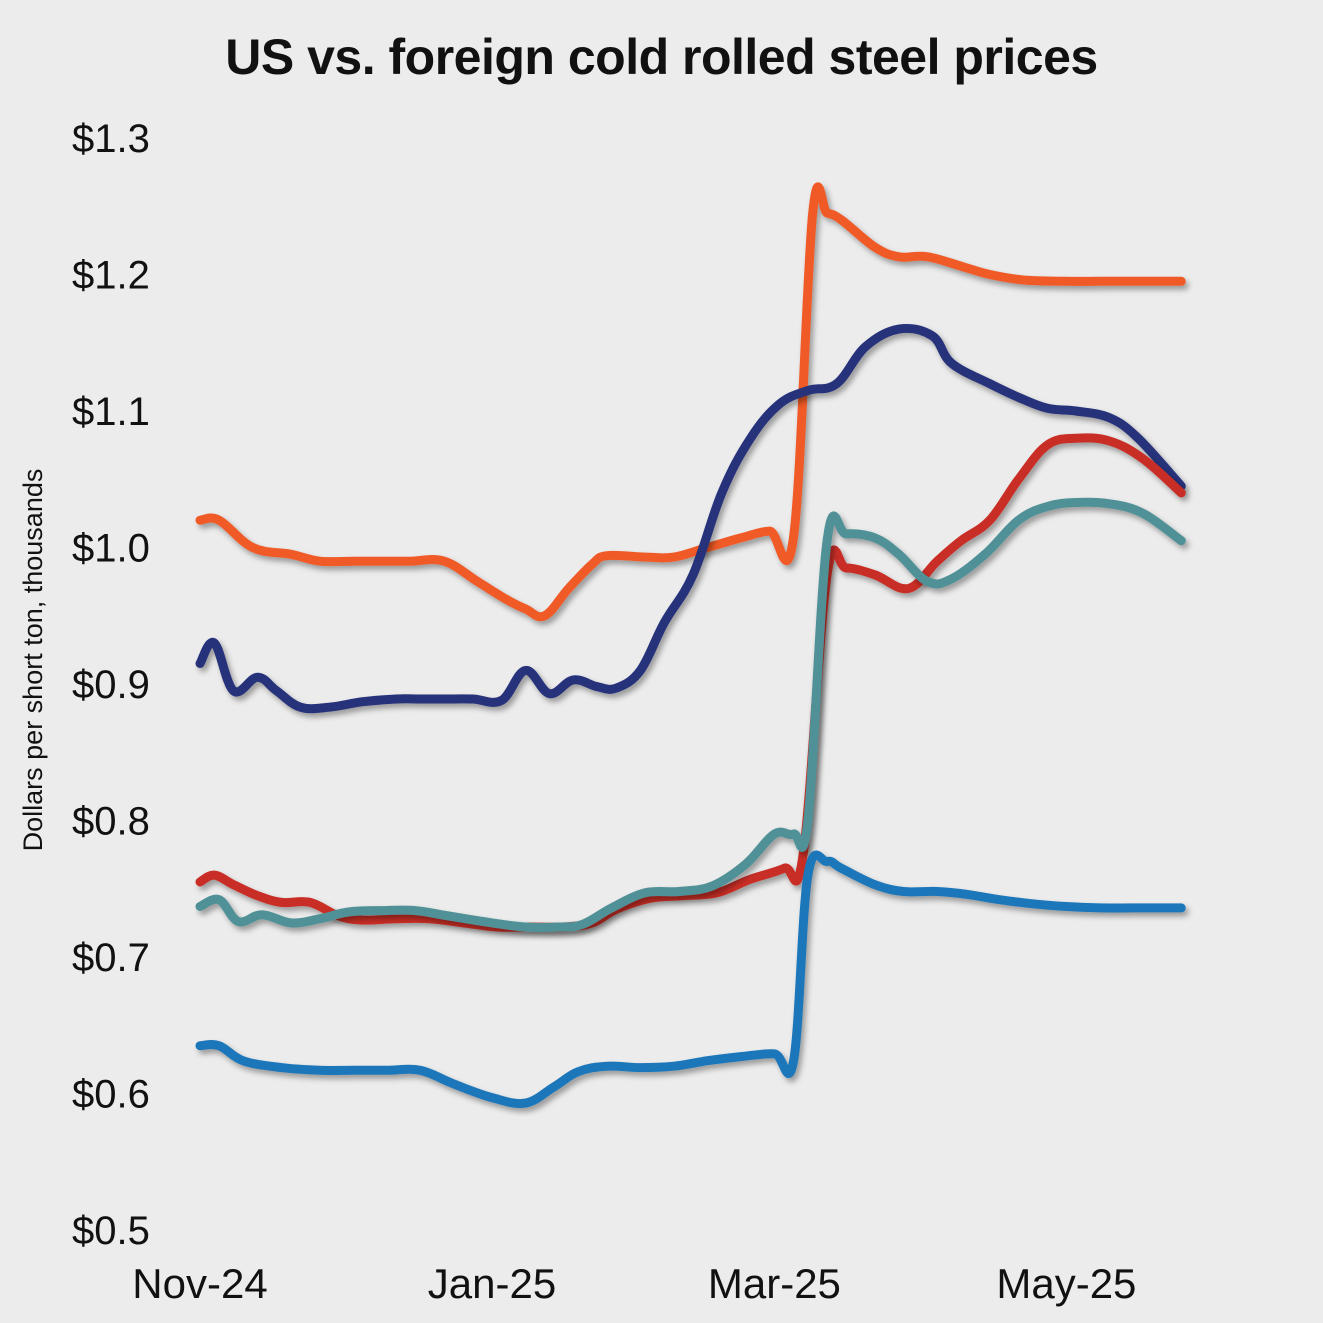 The image size is (1323, 1323). I want to click on x-axis: Nov-24 Jan-25 Mar-25 May-25, so click(634, 1283).